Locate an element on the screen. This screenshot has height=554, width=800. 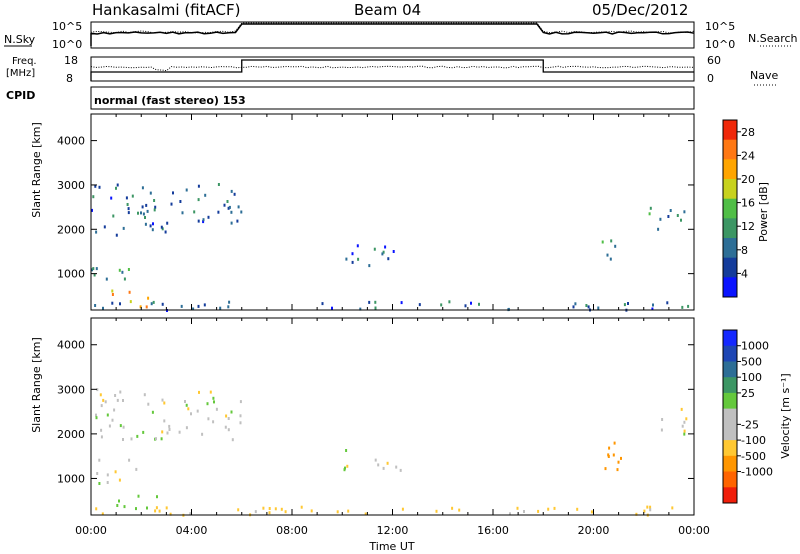
velocity-y-axis-label: Slant Range [km] is located at coordinates (36, 385).